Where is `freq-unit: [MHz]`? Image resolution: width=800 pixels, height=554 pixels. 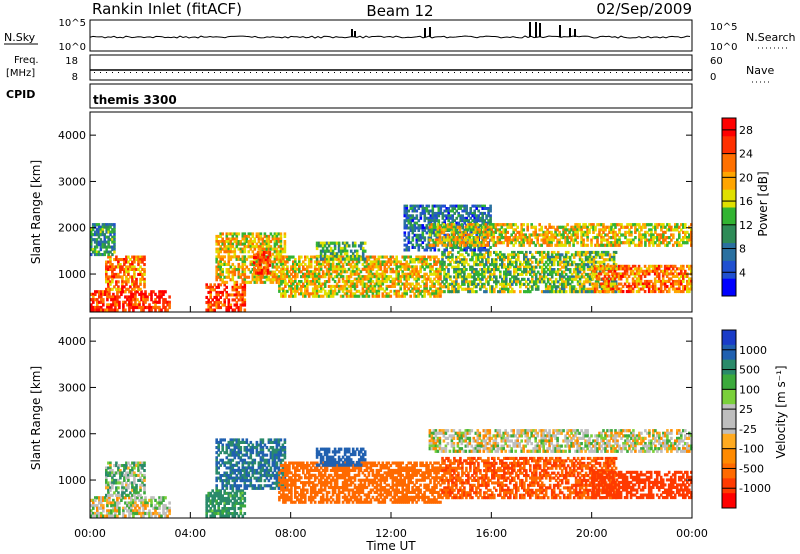 freq-unit: [MHz] is located at coordinates (20, 73).